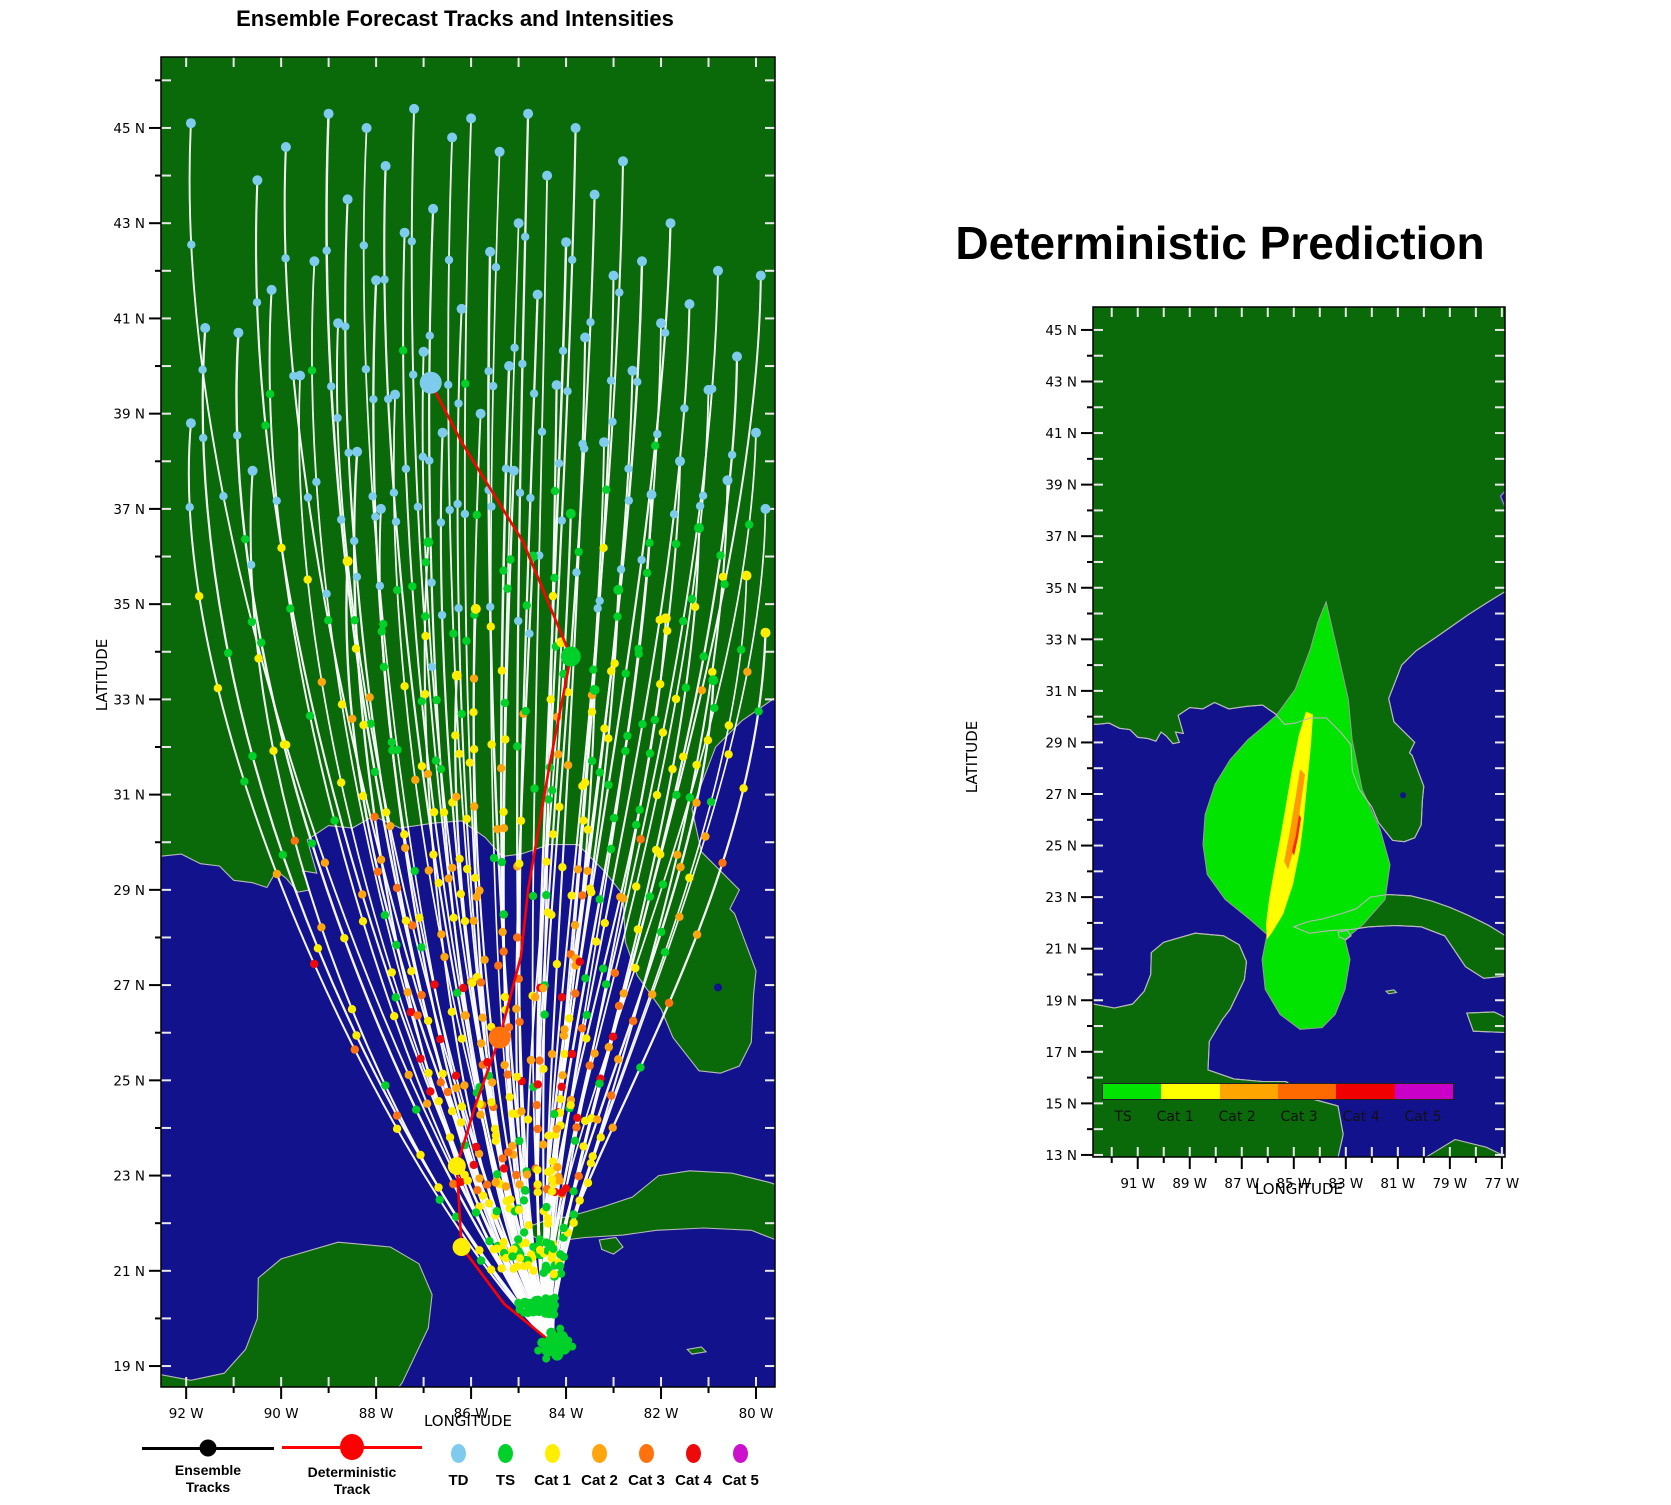 This screenshot has width=1671, height=1505. What do you see at coordinates (129, 319) in the screenshot?
I see `y-tick-label: 41 N` at bounding box center [129, 319].